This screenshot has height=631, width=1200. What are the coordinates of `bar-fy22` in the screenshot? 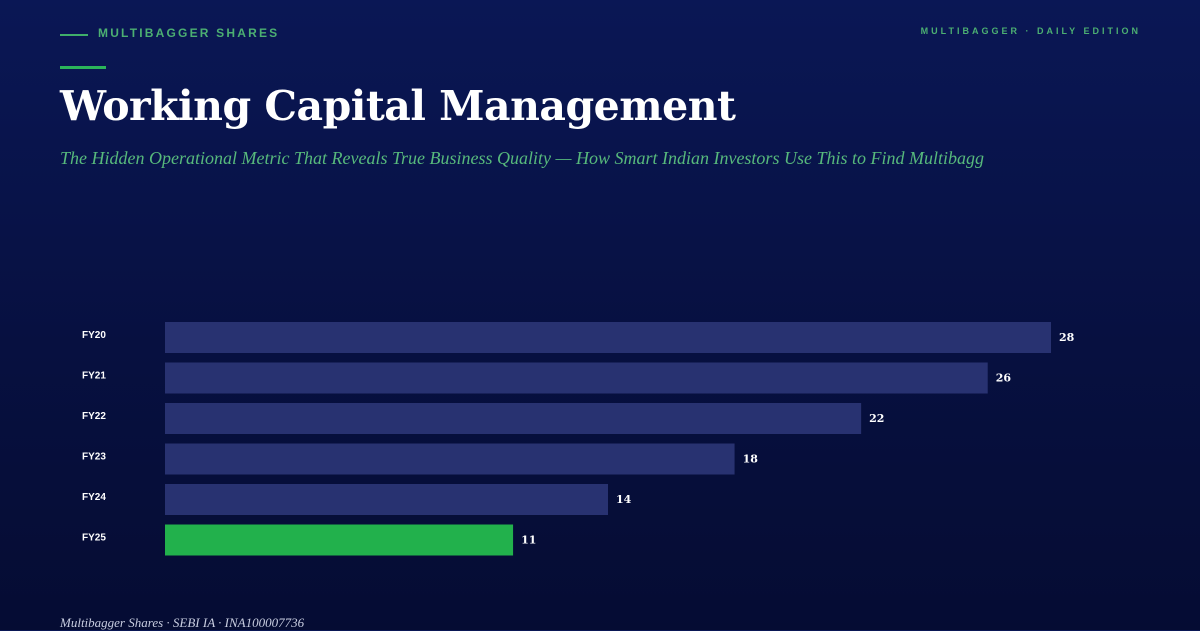 It's located at (513, 418).